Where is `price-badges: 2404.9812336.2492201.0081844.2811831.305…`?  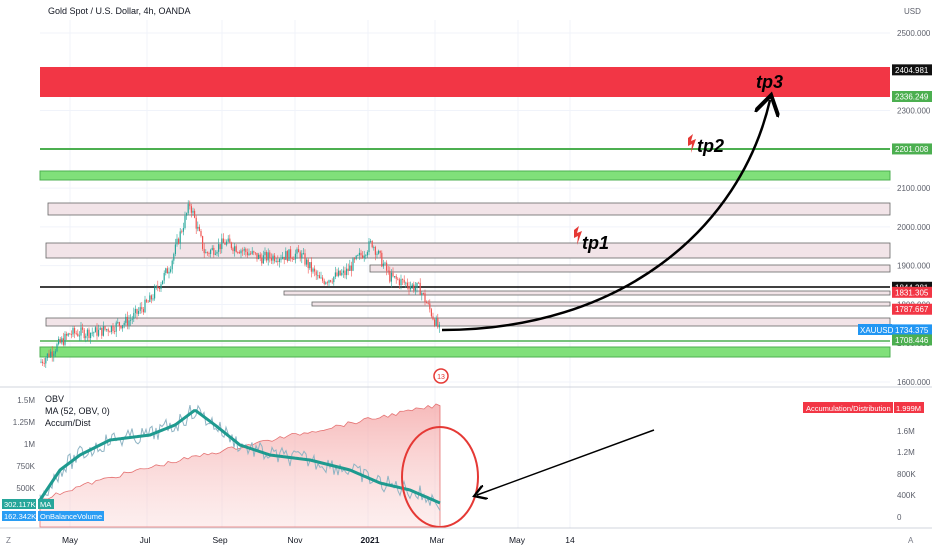 price-badges: 2404.9812336.2492201.0081844.2811831.305… is located at coordinates (912, 205).